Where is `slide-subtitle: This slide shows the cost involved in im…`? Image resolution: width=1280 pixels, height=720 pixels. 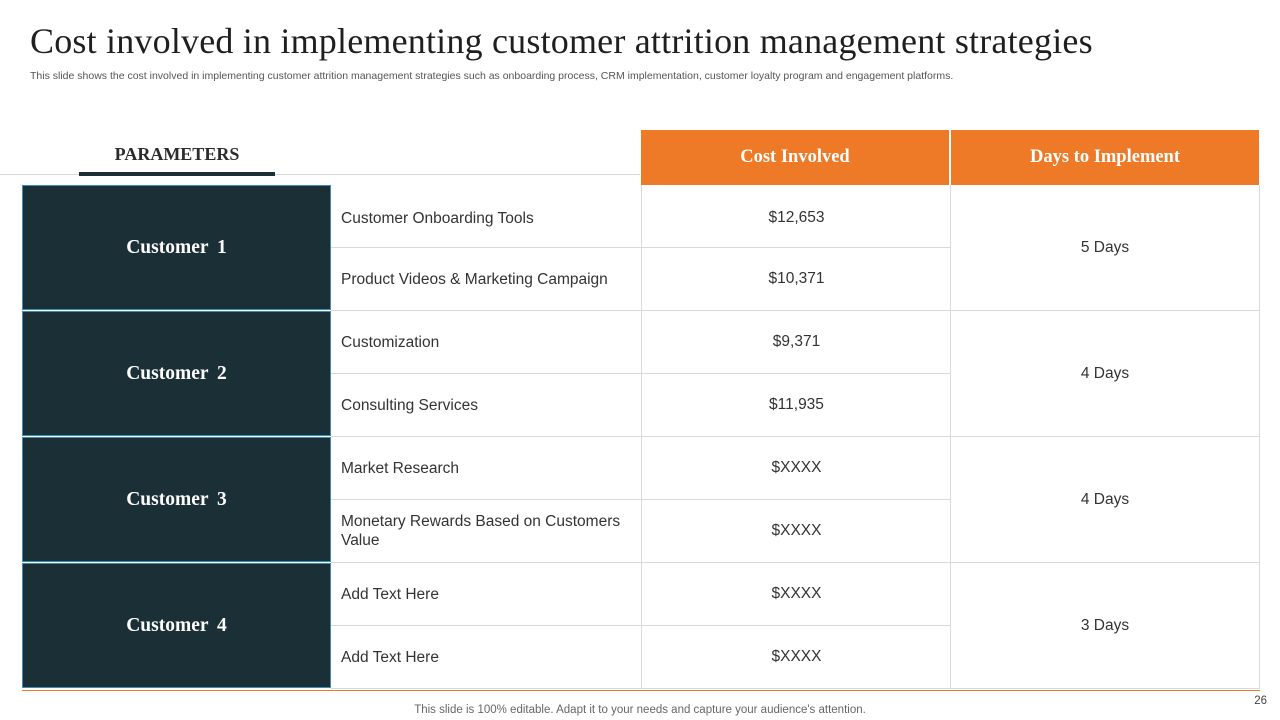 slide-subtitle: This slide shows the cost involved in im… is located at coordinates (492, 76).